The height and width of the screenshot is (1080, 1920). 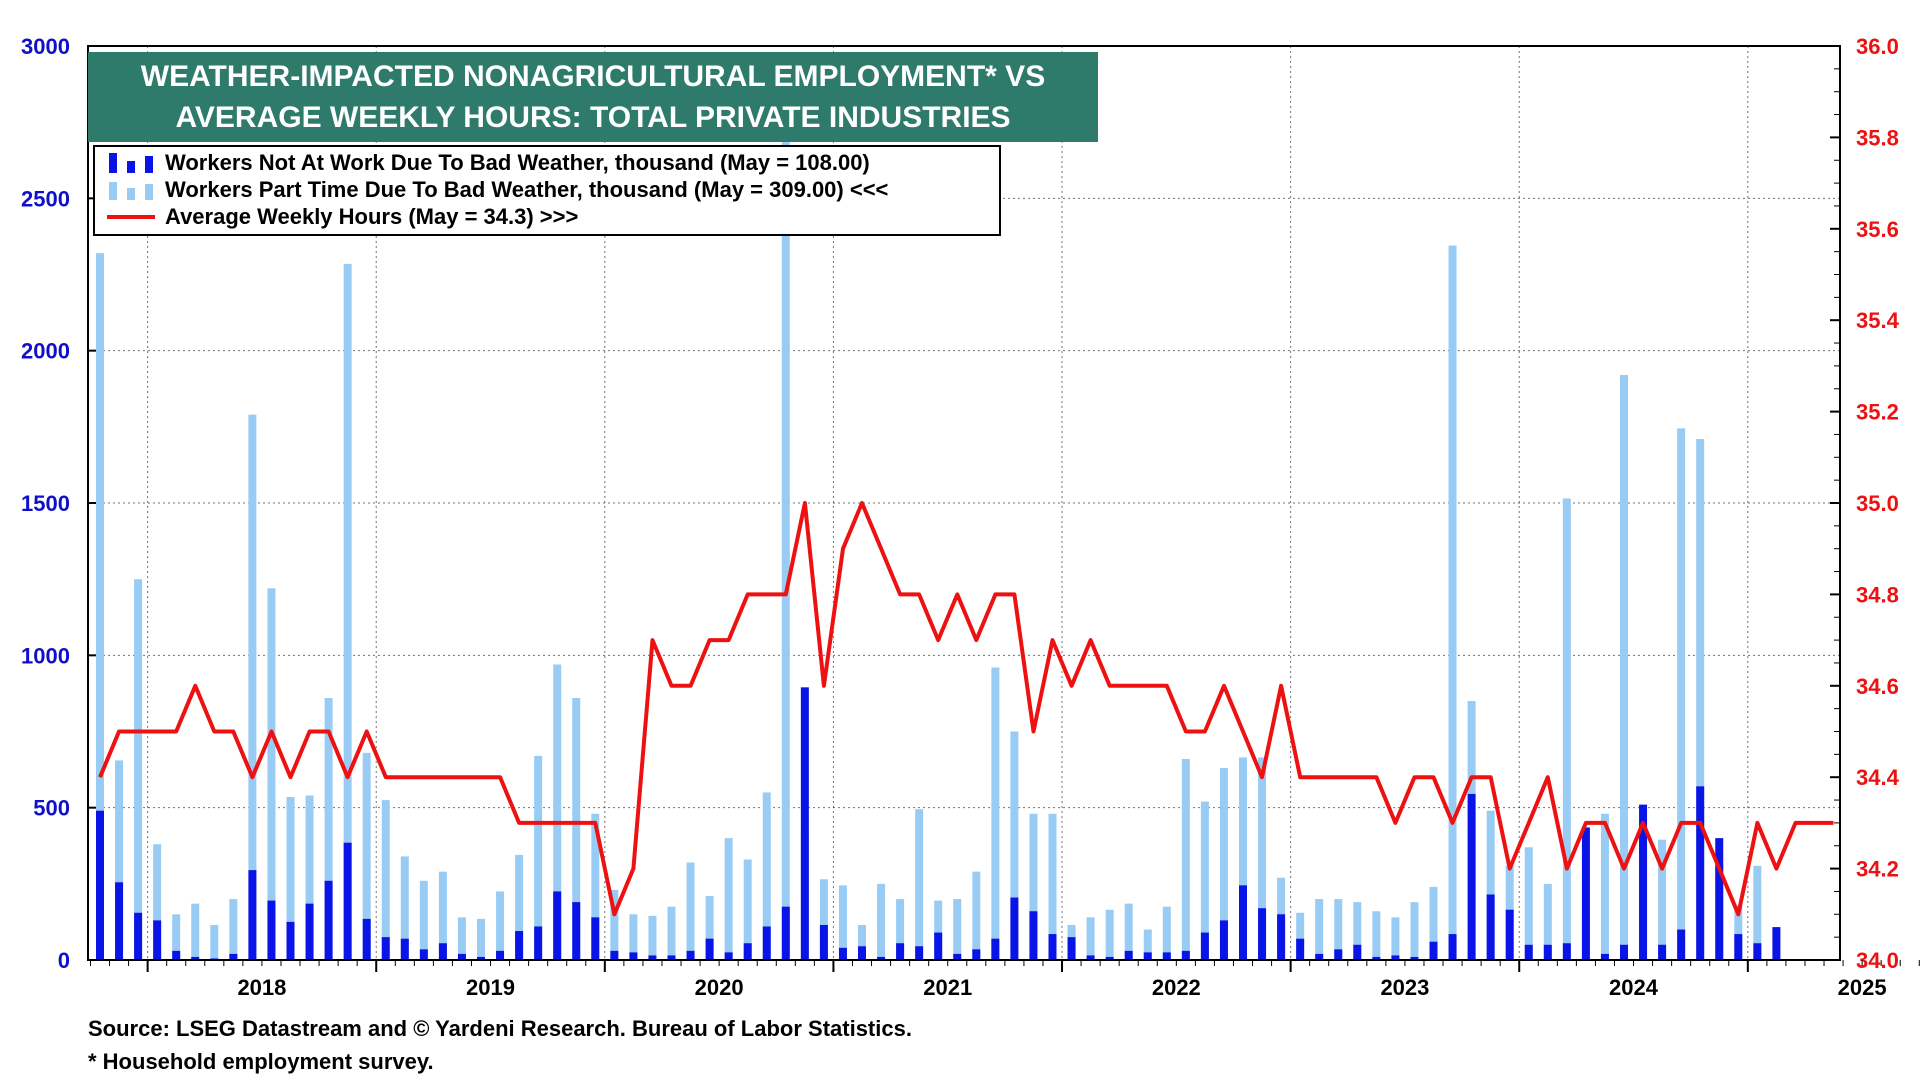 What do you see at coordinates (45, 351) in the screenshot?
I see `left-tick-label: 2000` at bounding box center [45, 351].